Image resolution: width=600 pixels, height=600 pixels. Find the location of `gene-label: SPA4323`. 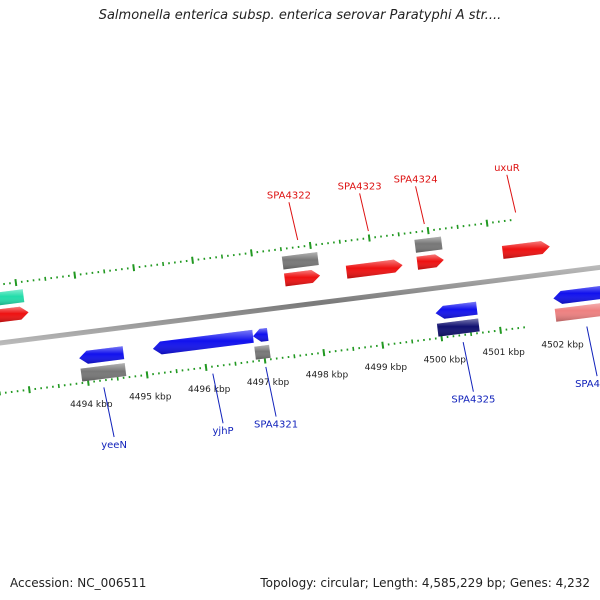

gene-label: SPA4323 is located at coordinates (360, 186).